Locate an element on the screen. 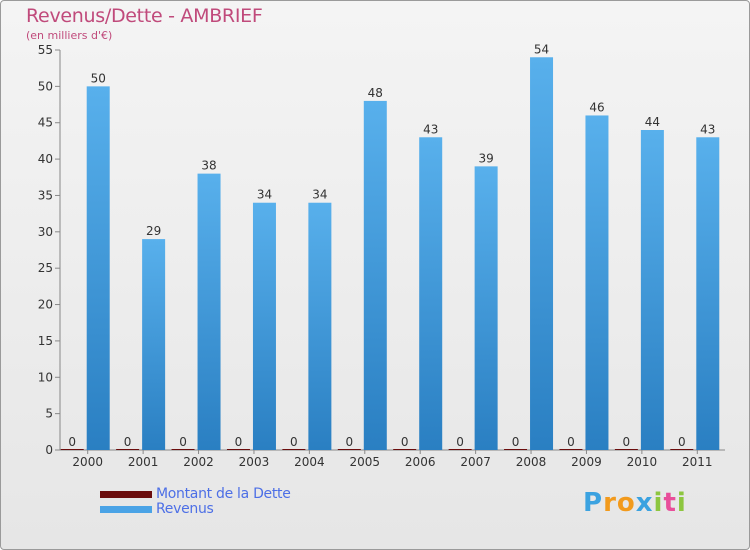  x-tick-label: 2002 is located at coordinates (198, 462).